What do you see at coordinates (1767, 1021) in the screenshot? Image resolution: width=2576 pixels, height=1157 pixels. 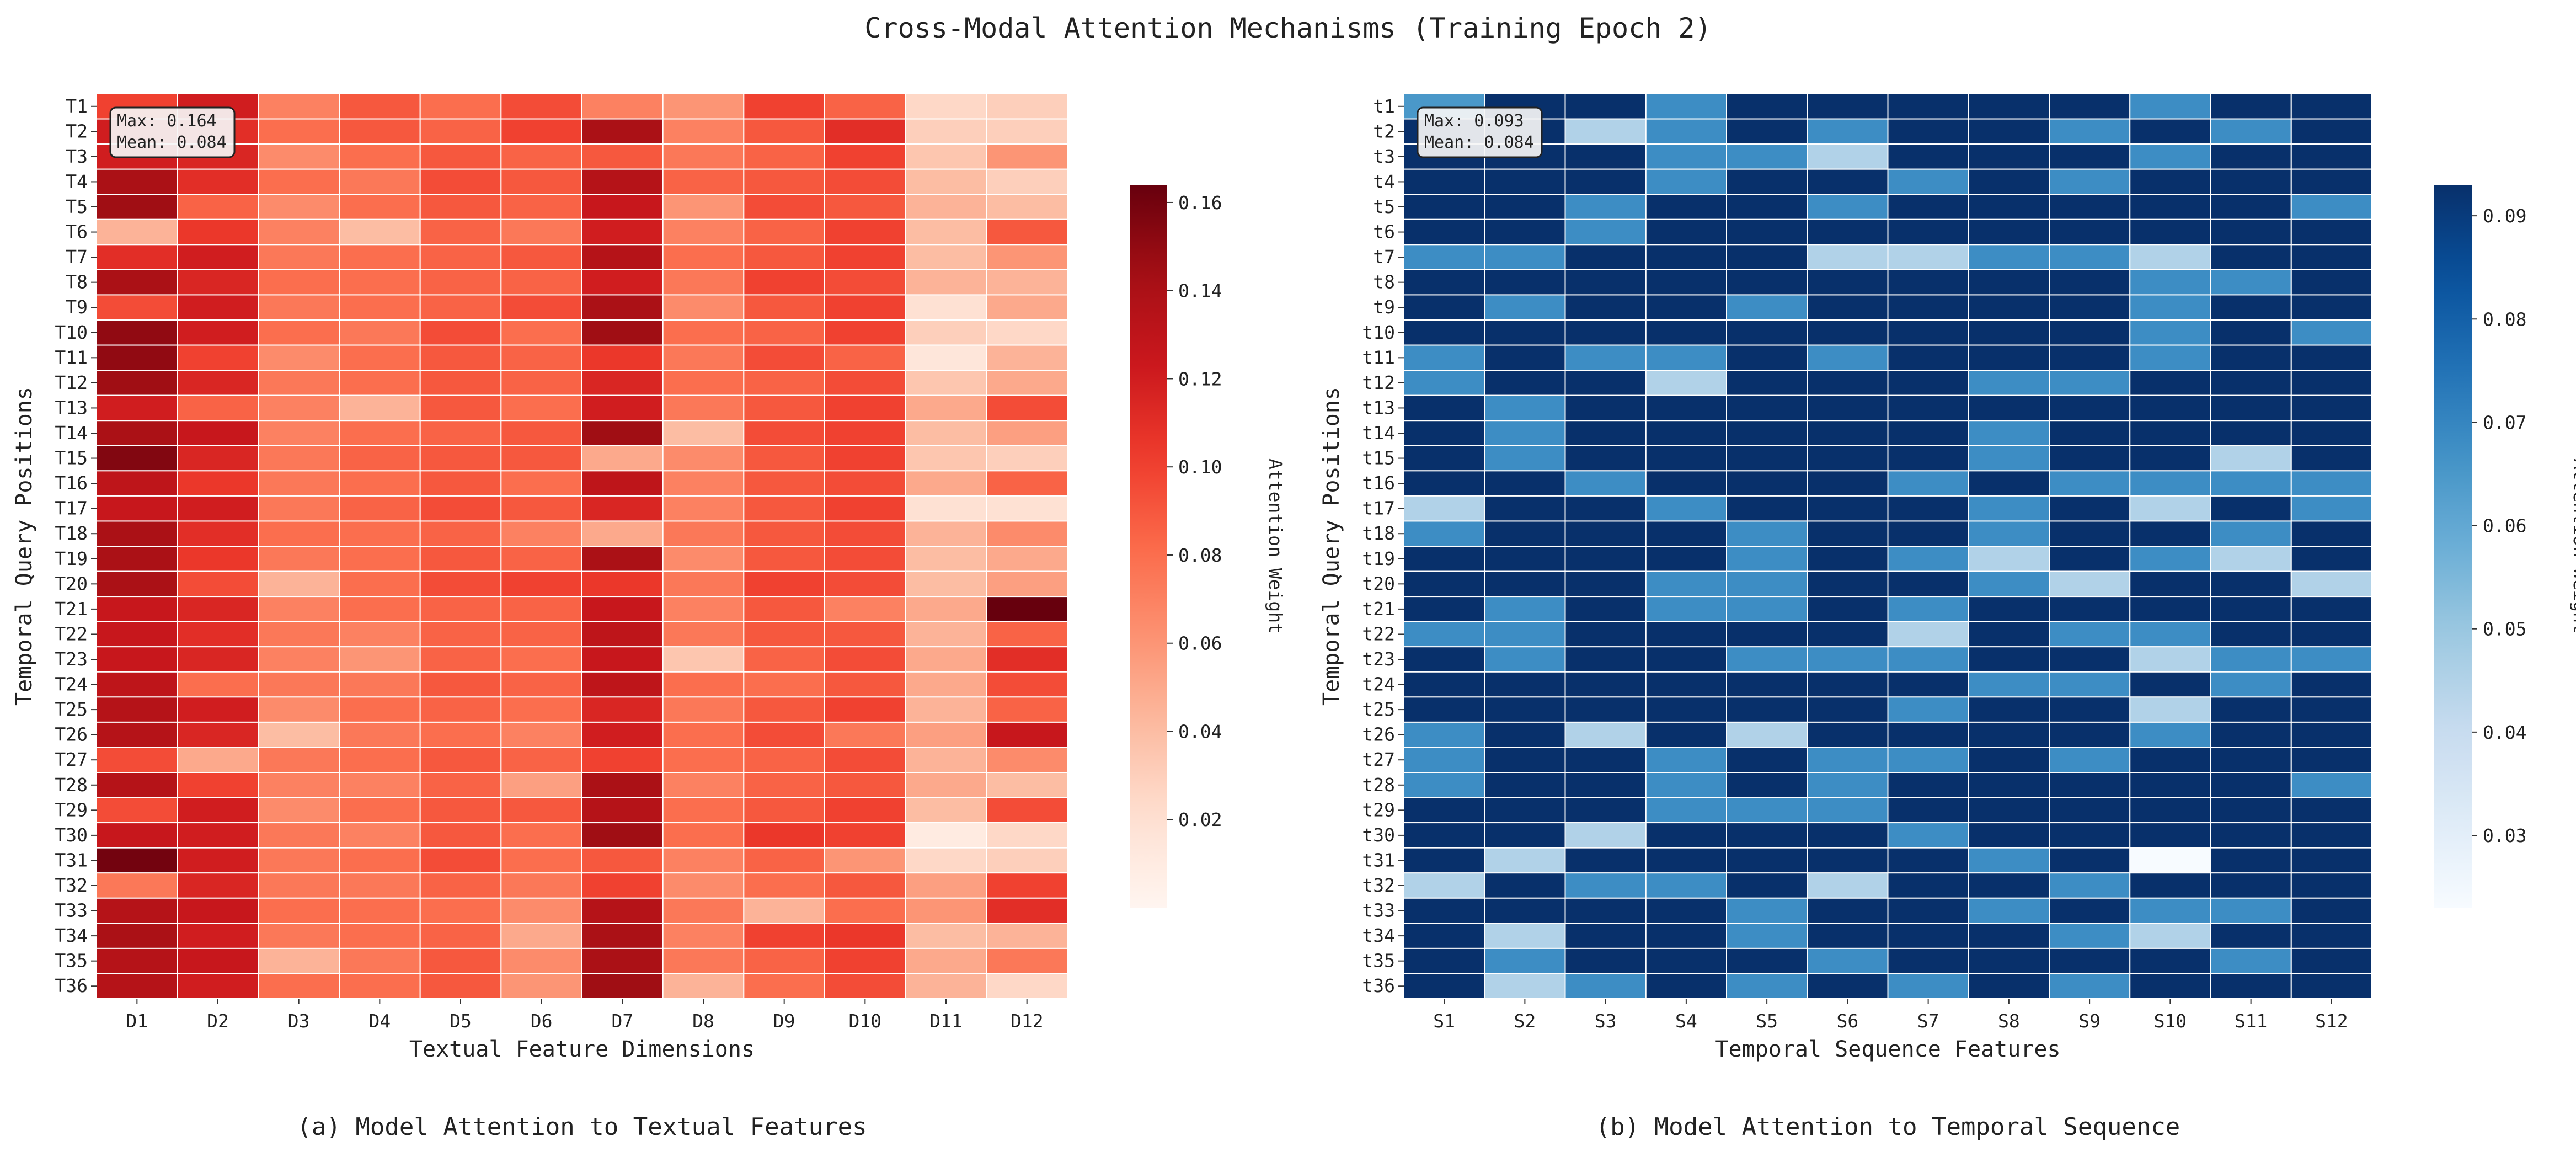 I see `x-tick-label: S5` at bounding box center [1767, 1021].